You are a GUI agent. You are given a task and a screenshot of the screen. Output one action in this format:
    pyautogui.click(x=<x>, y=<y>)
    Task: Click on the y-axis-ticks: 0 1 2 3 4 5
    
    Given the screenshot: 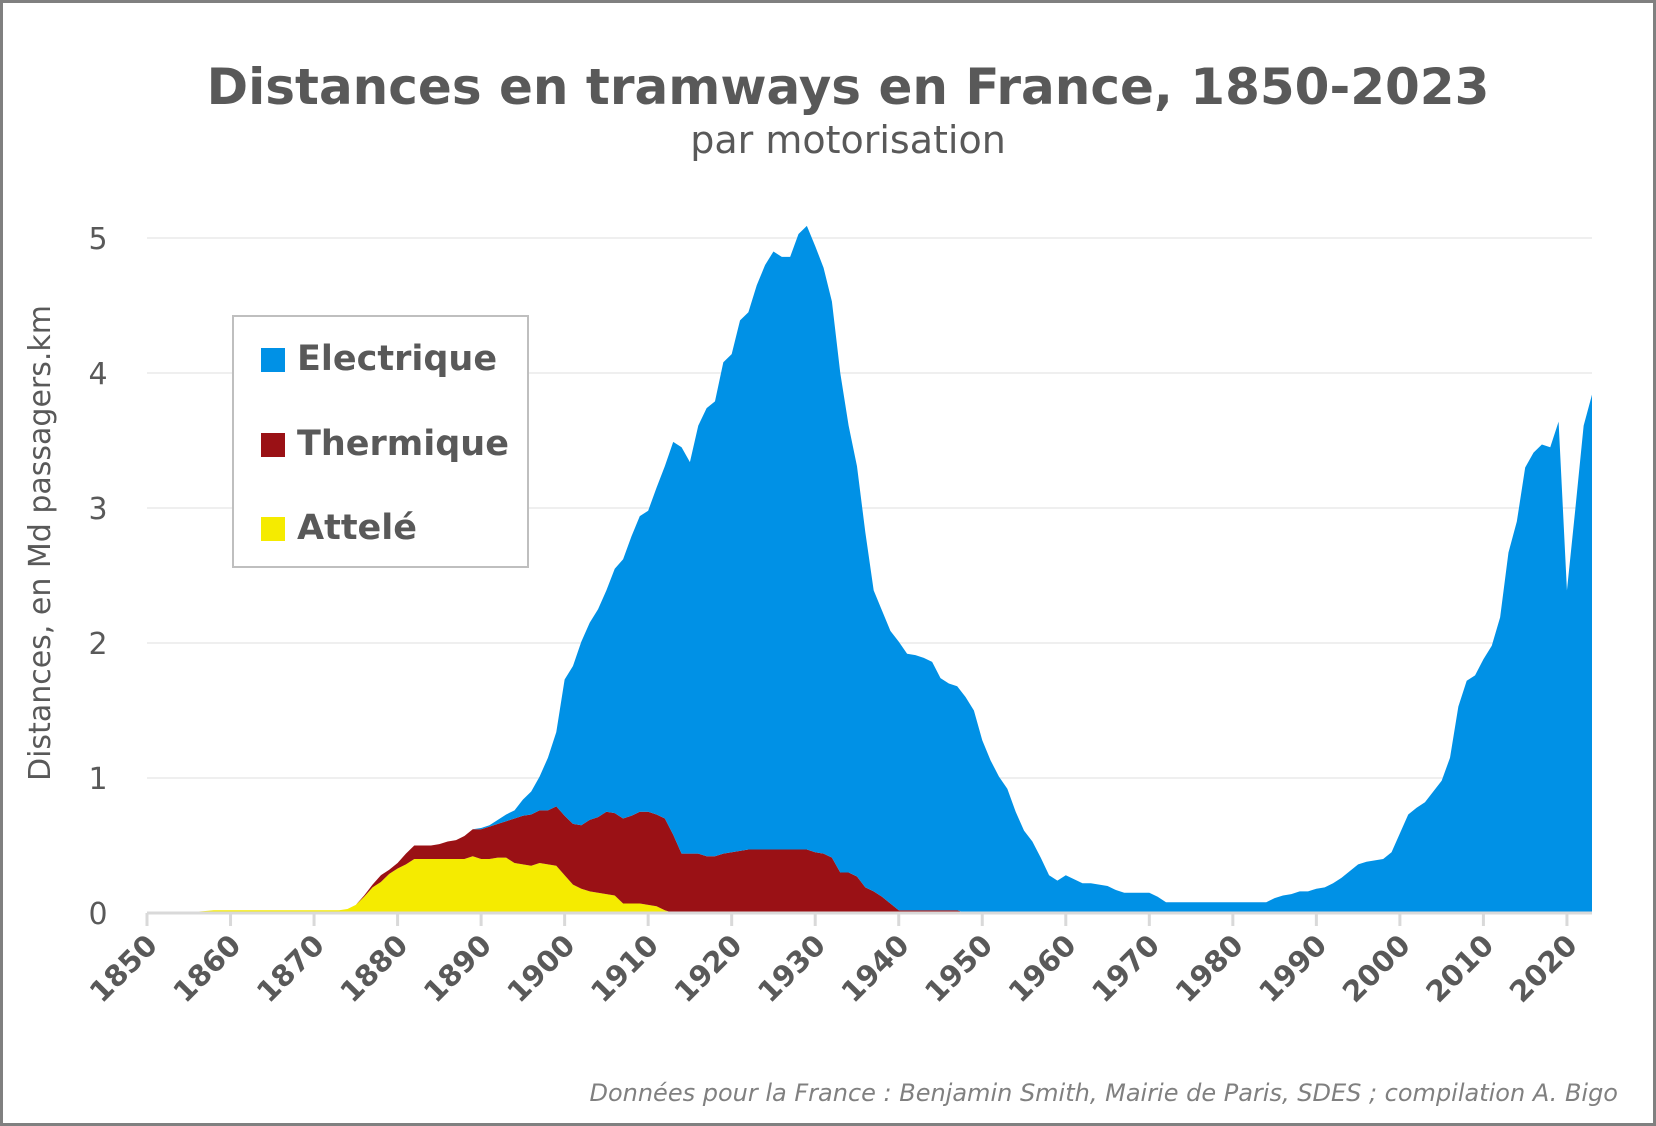 What is the action you would take?
    pyautogui.click(x=97, y=577)
    